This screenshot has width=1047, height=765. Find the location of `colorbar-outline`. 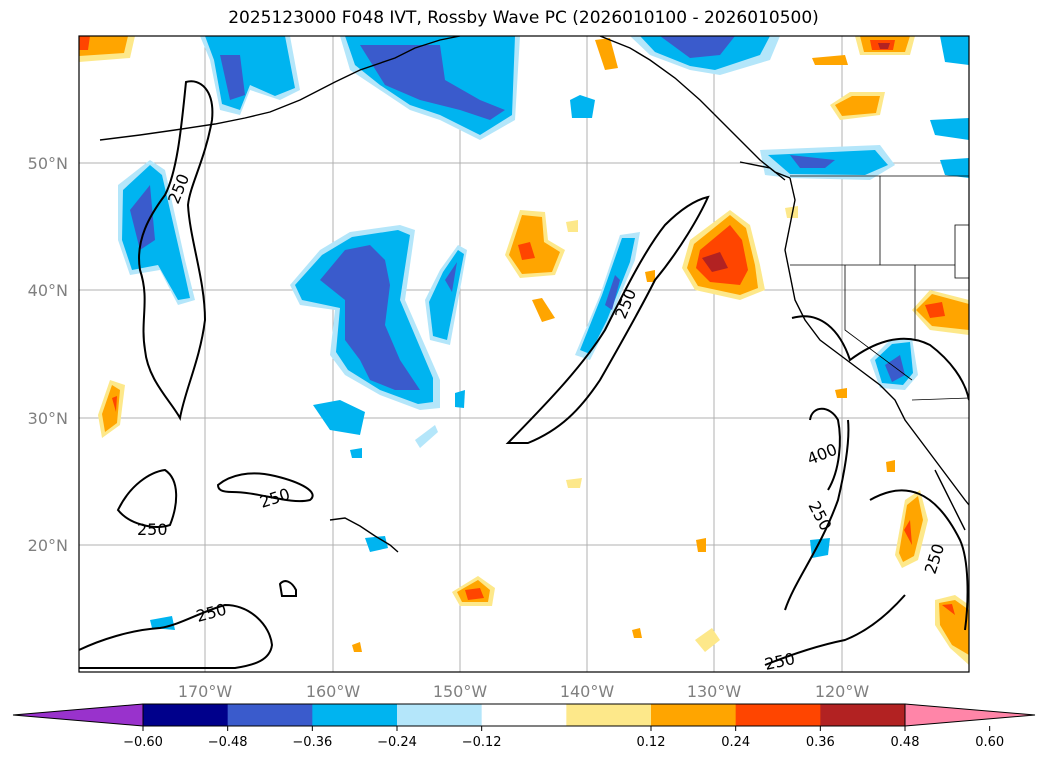

colorbar-outline is located at coordinates (524, 715).